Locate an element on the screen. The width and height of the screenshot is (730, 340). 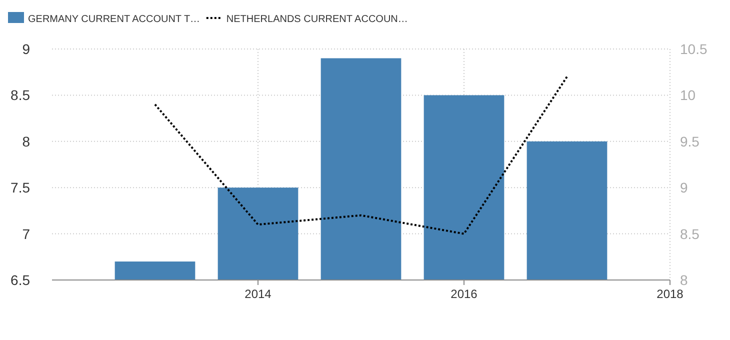
y2-tick-label: 8 is located at coordinates (684, 280).